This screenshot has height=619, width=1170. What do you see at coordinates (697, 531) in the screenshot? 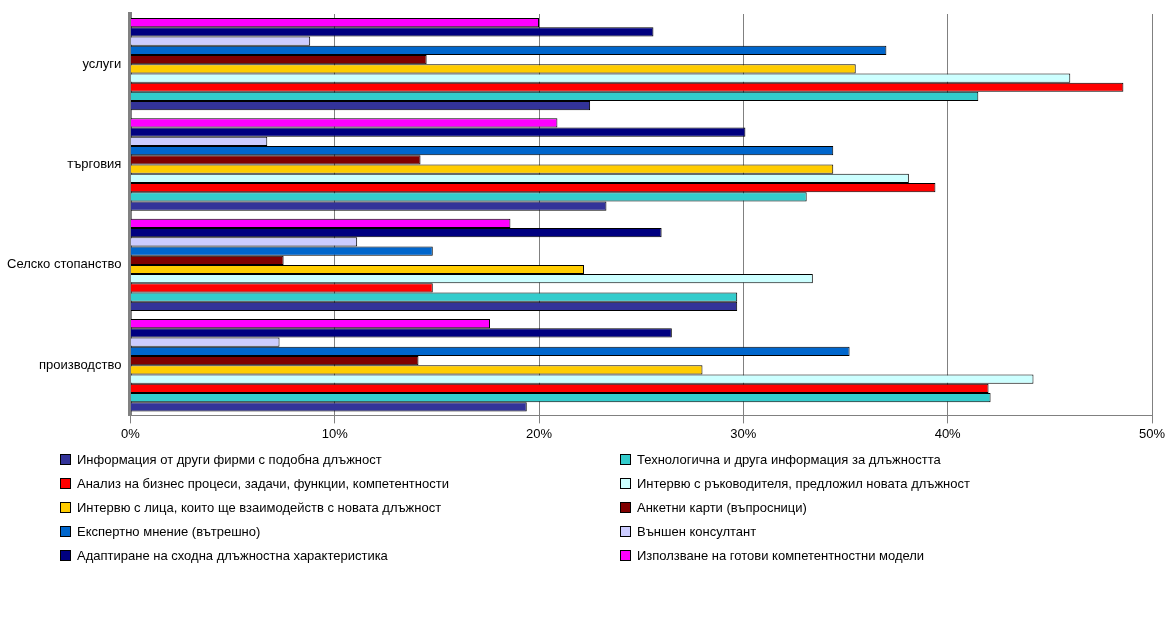
I see `legend-label: Външен консултант` at bounding box center [697, 531].